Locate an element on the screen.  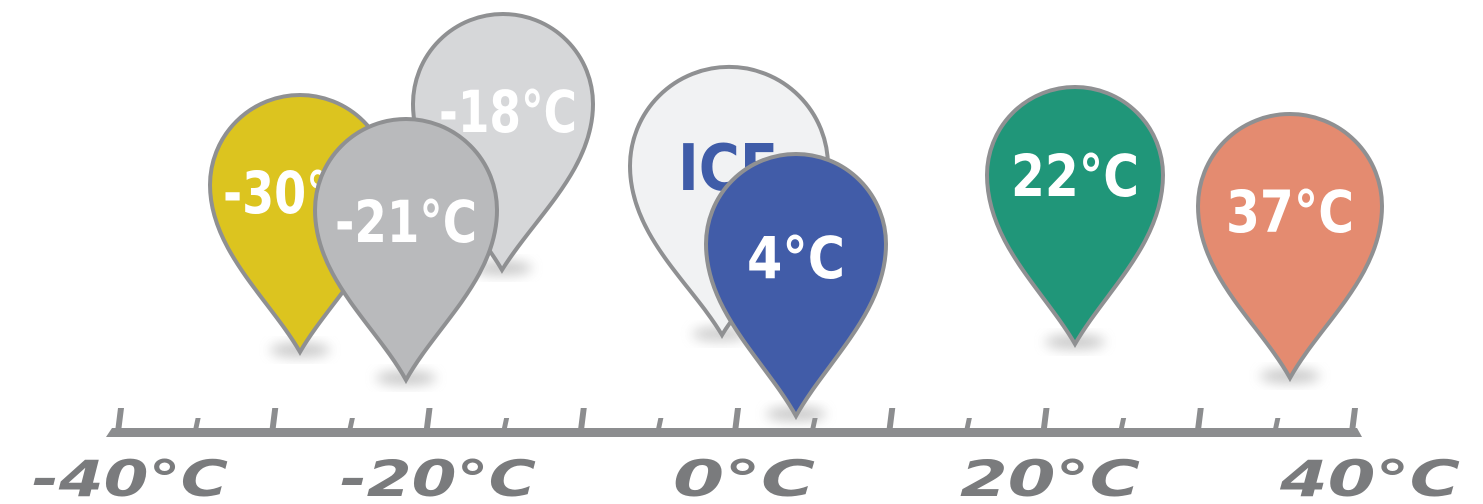
pin-label: 4°C is located at coordinates (796, 258).